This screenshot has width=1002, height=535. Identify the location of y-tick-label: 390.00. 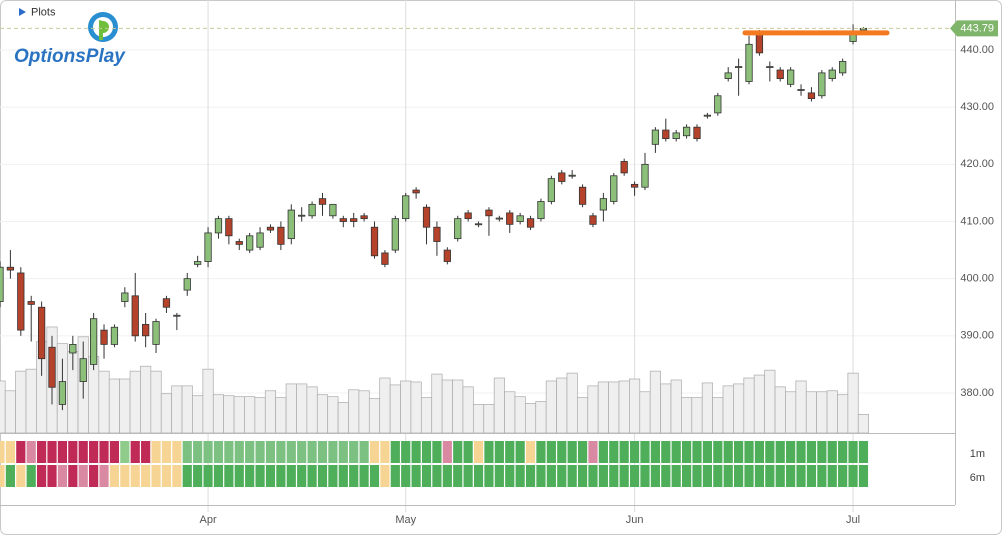
(977, 336).